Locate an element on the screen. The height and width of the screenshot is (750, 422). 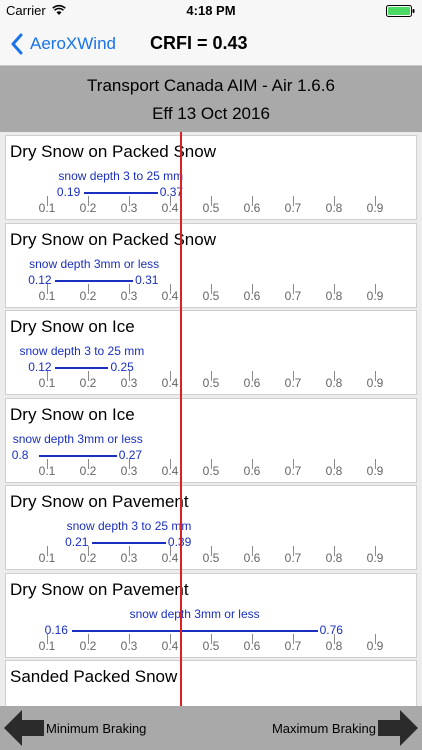
arrow-right-icon is located at coordinates (398, 728).